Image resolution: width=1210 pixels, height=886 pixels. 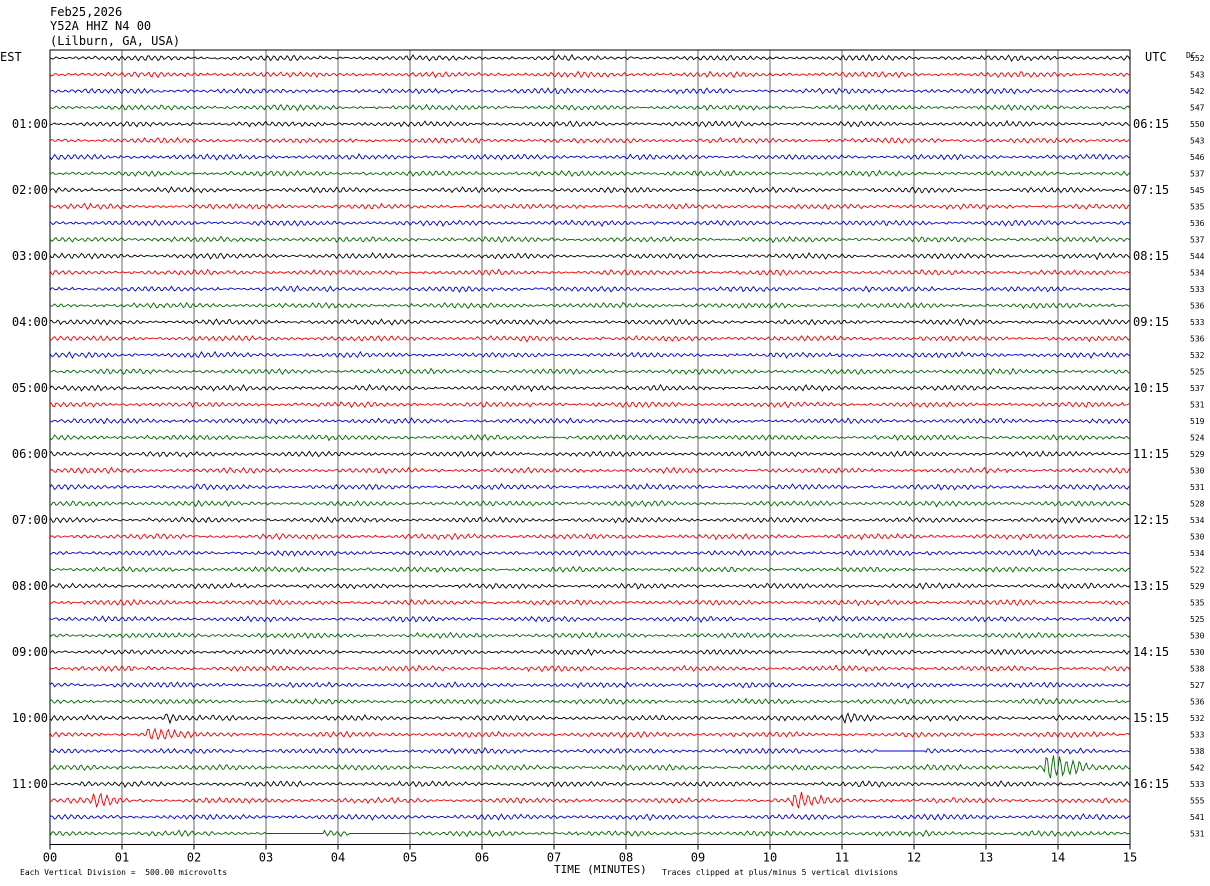 What do you see at coordinates (1151, 124) in the screenshot?
I see `right-hour-label: 06:15` at bounding box center [1151, 124].